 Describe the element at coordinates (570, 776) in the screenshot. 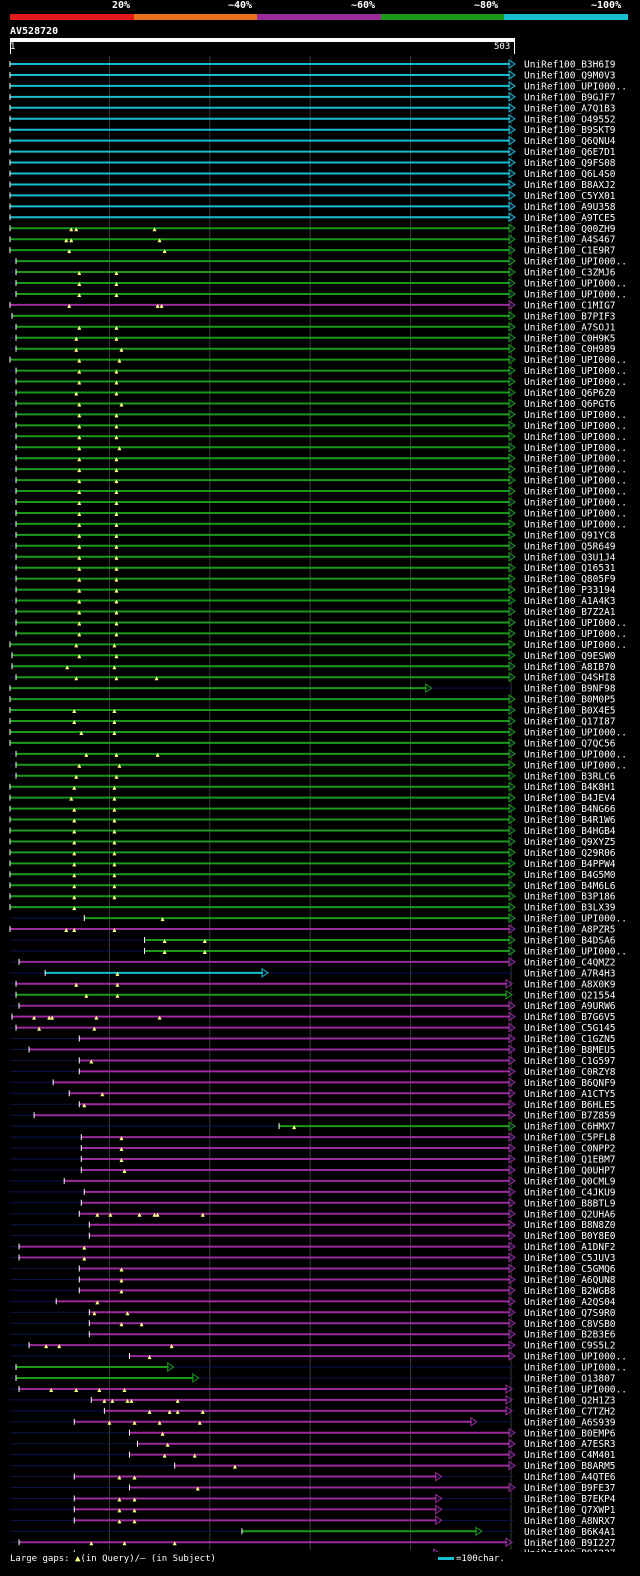

I see `hit-label: UniRef100_B3RLC6` at that location.